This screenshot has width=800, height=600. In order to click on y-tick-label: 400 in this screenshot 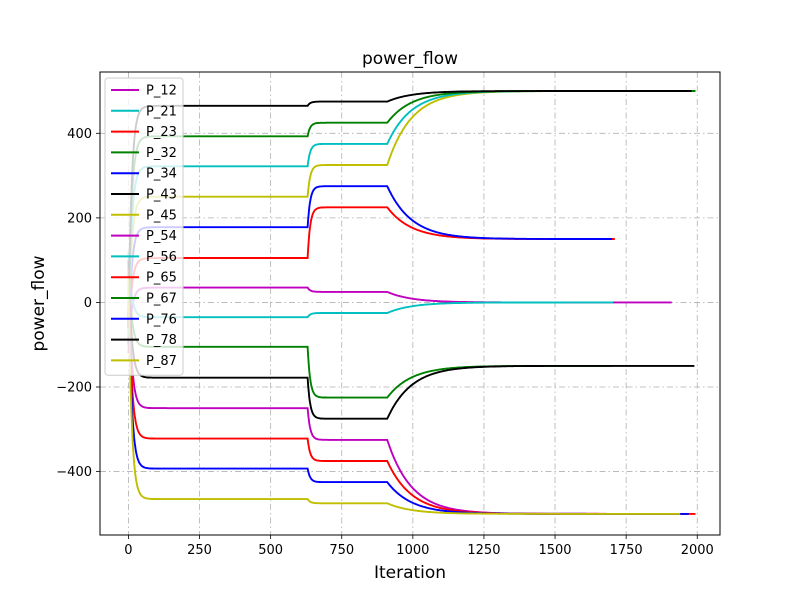, I will do `click(79, 134)`.